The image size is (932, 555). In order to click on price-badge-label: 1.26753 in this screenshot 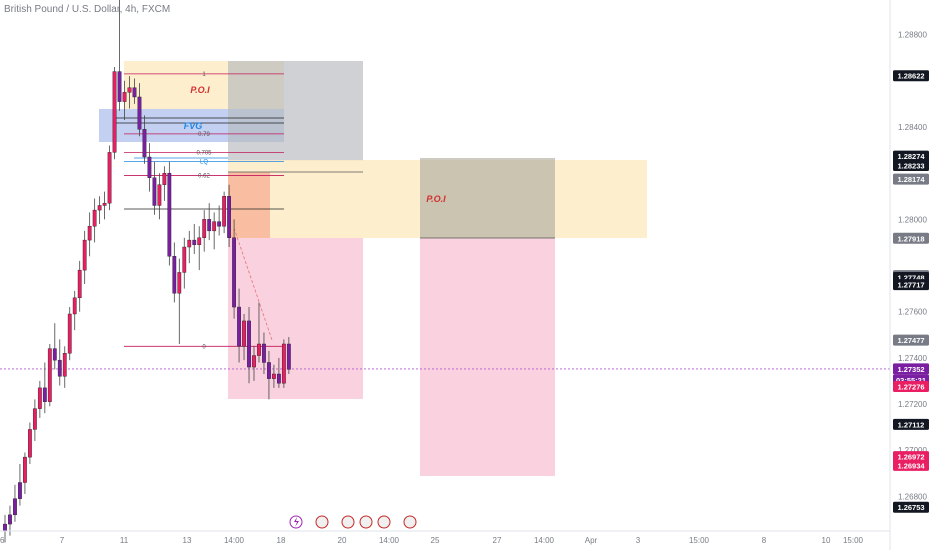, I will do `click(910, 507)`.